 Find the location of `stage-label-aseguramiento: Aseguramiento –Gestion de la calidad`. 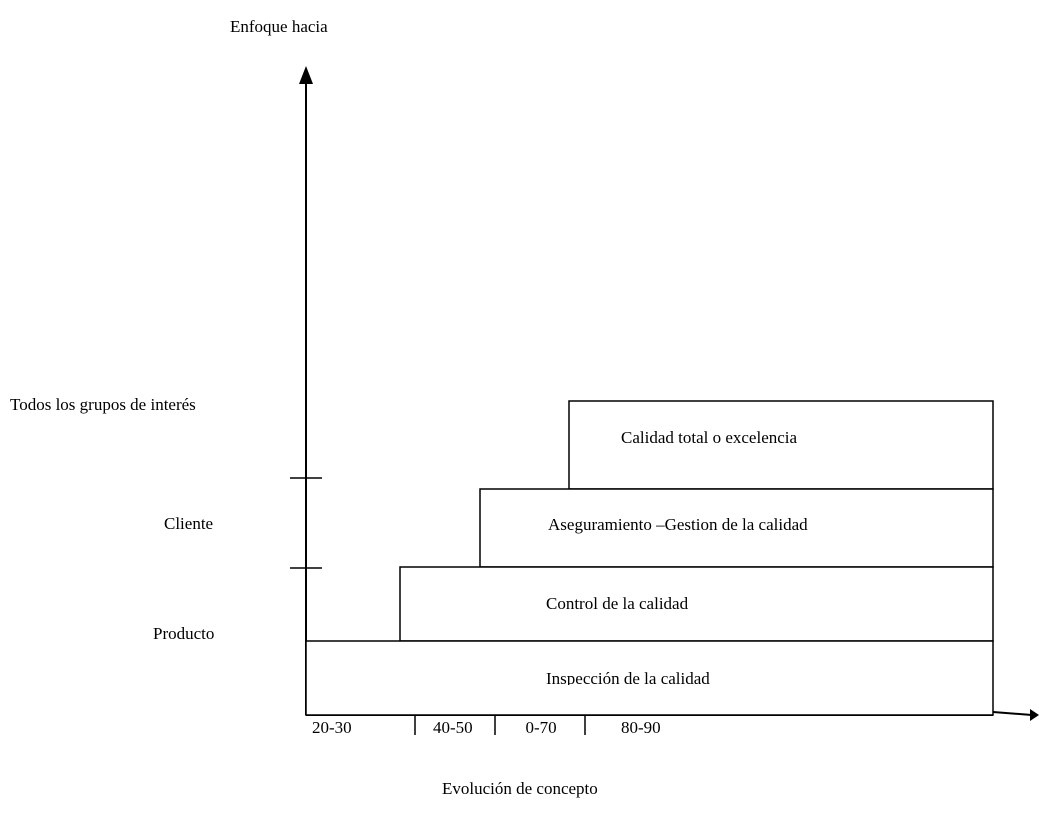

stage-label-aseguramiento: Aseguramiento –Gestion de la calidad is located at coordinates (678, 524).